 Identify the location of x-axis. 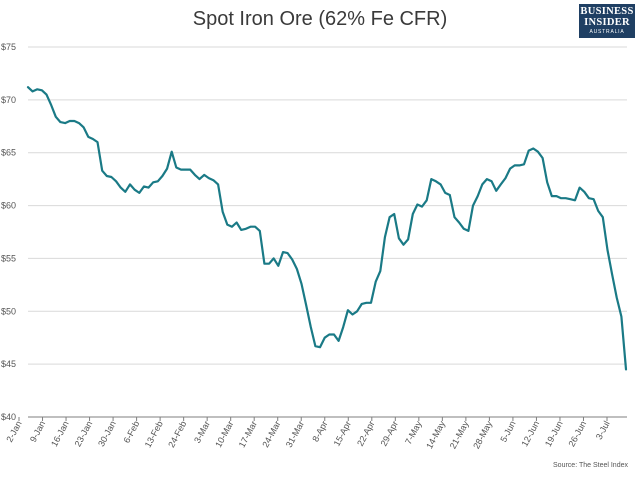
(322, 418).